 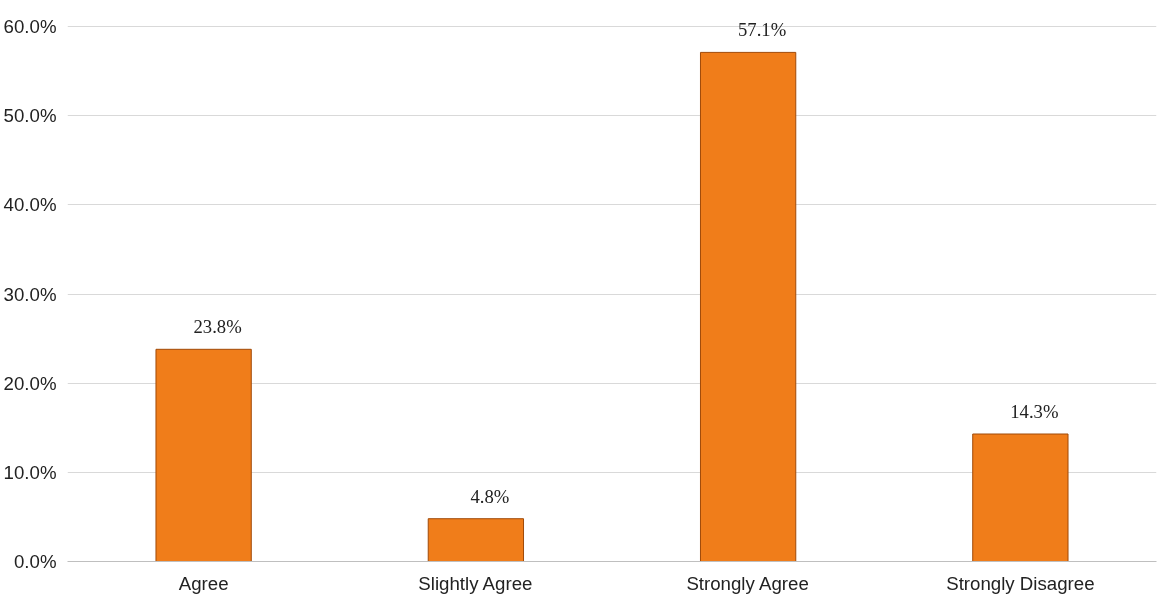 I want to click on y-tick-label: 30.0%, so click(x=30, y=294).